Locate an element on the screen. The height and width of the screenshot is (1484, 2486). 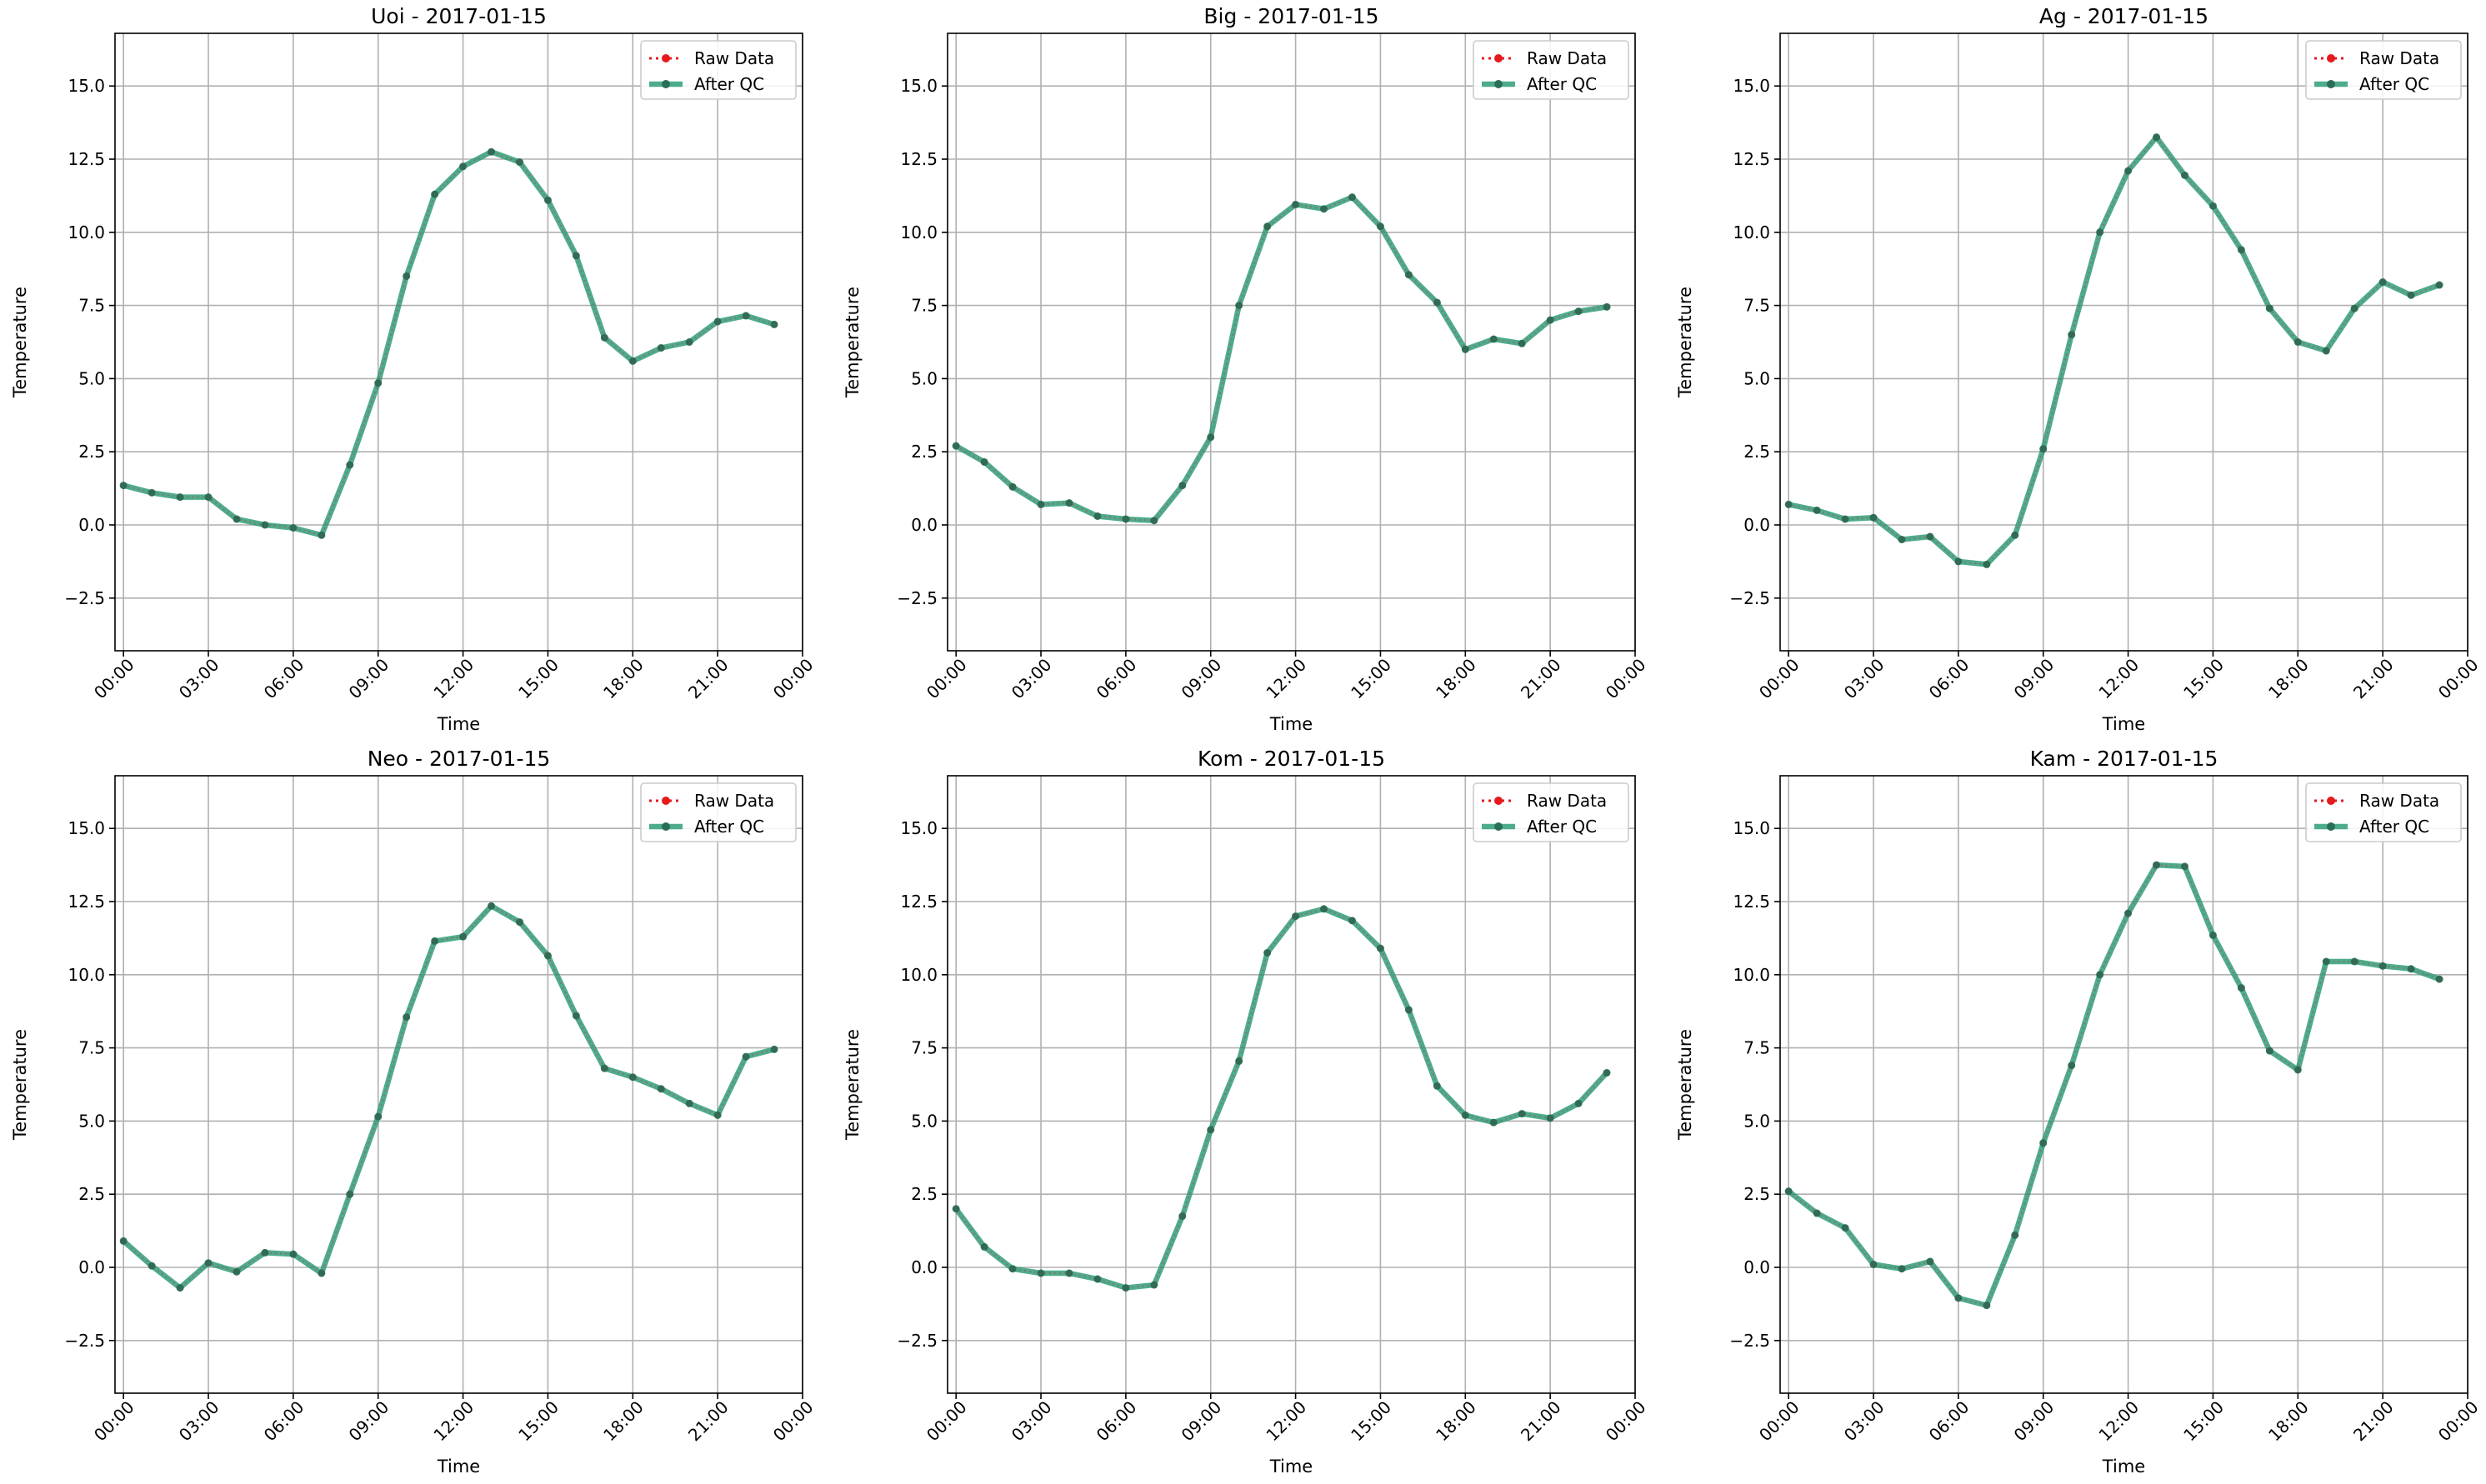
y-axis-label: Temperature is located at coordinates (853, 342).